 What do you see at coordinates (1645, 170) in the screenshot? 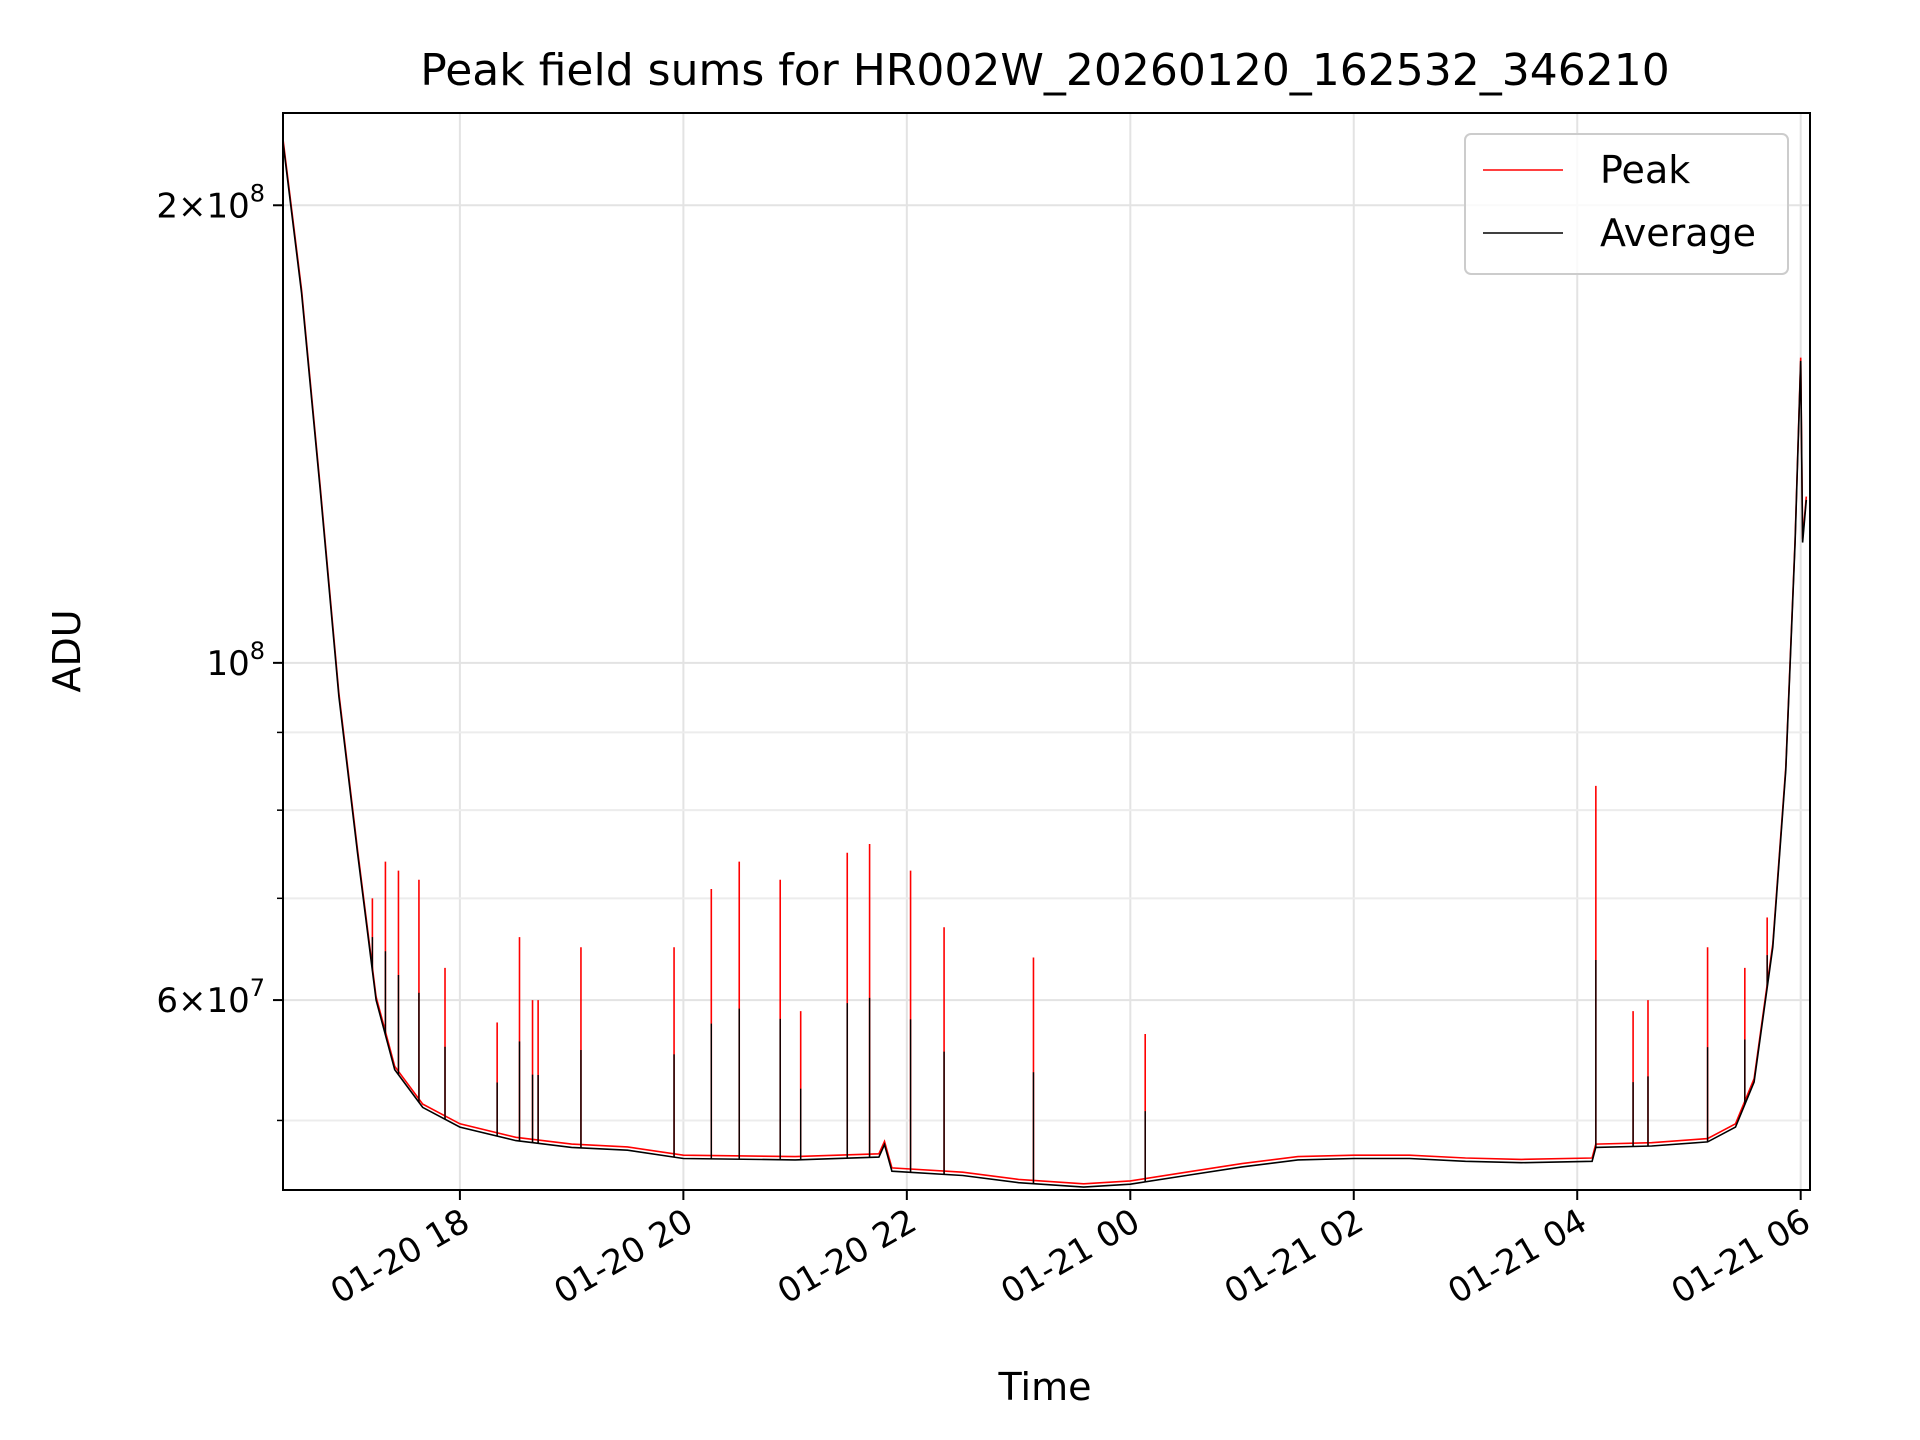
I see `legend-peak-label: Peak` at bounding box center [1645, 170].